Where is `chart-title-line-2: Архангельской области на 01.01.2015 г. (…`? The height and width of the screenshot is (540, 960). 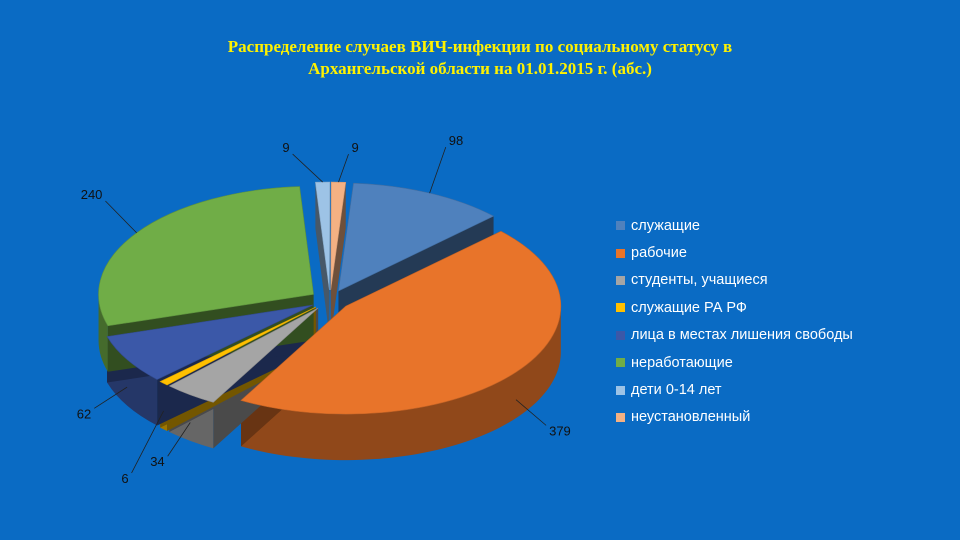 chart-title-line-2: Архангельской области на 01.01.2015 г. (… is located at coordinates (480, 68).